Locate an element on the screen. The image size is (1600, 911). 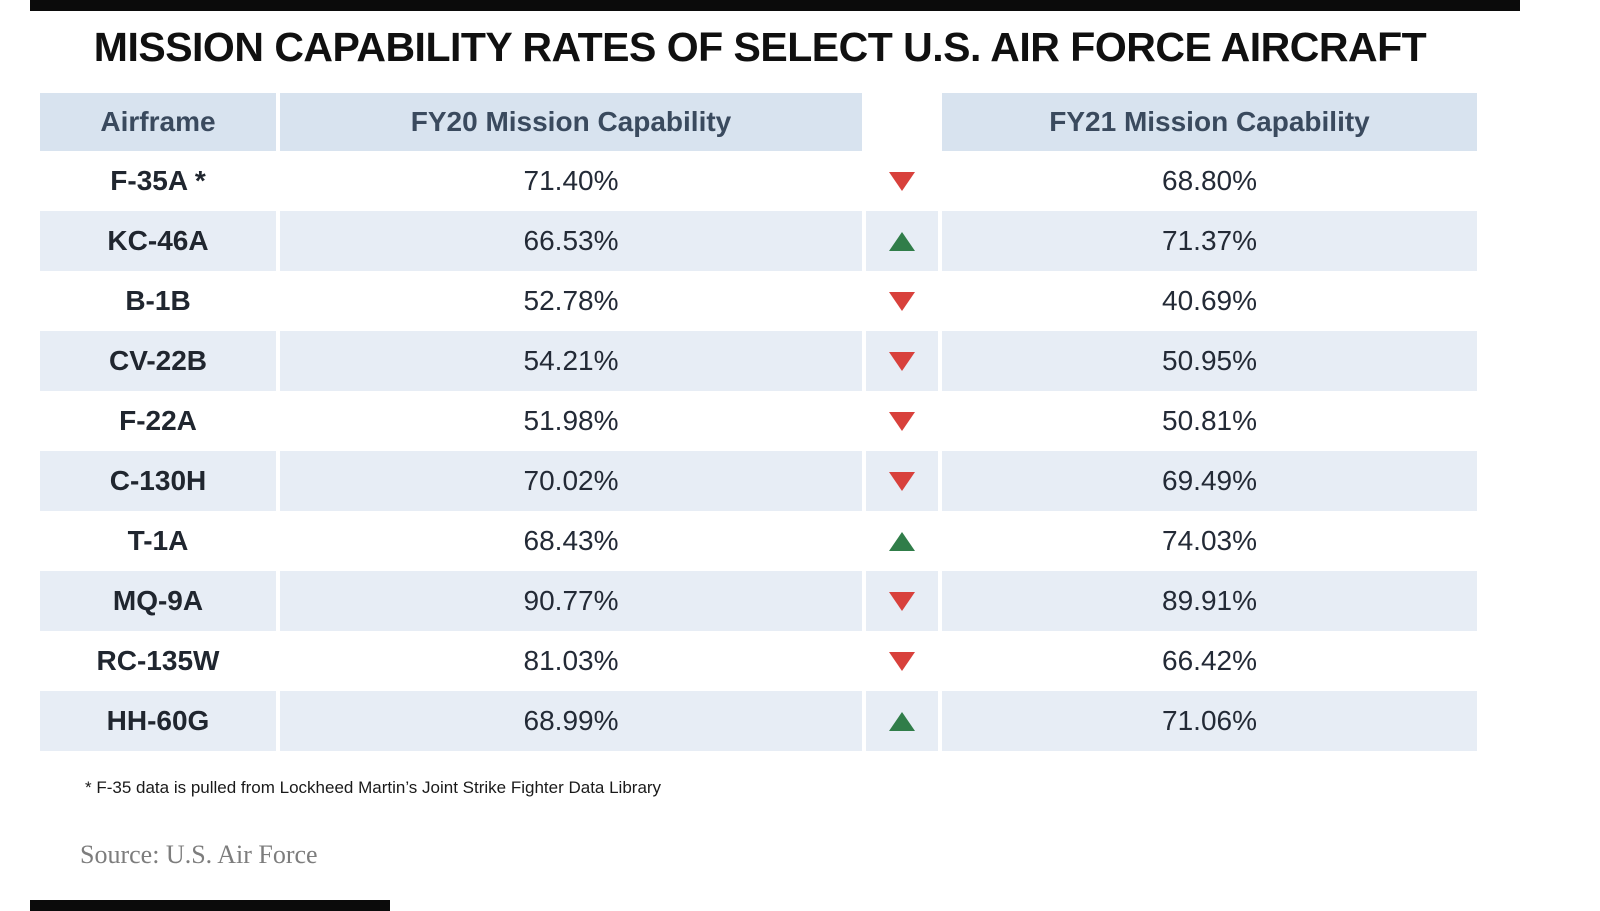
fy20-cell: 70.02% is located at coordinates (571, 481).